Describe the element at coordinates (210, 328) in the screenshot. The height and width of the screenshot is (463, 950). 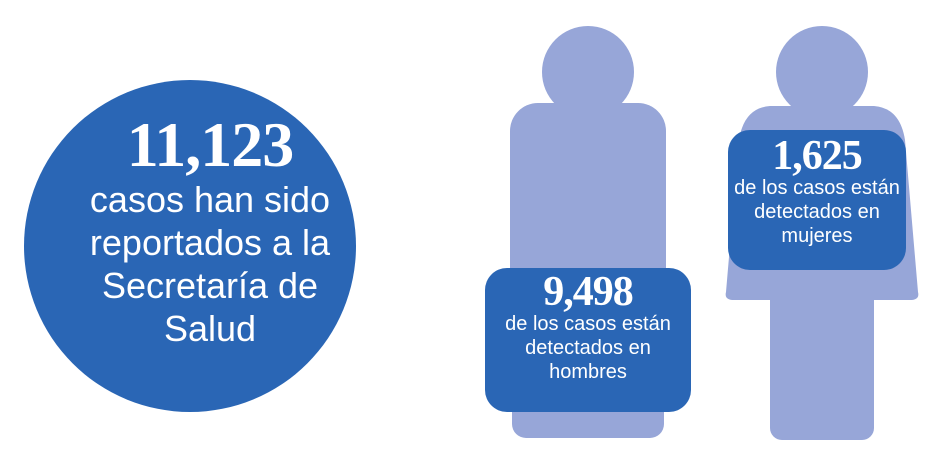
I see `description-line: Salud` at that location.